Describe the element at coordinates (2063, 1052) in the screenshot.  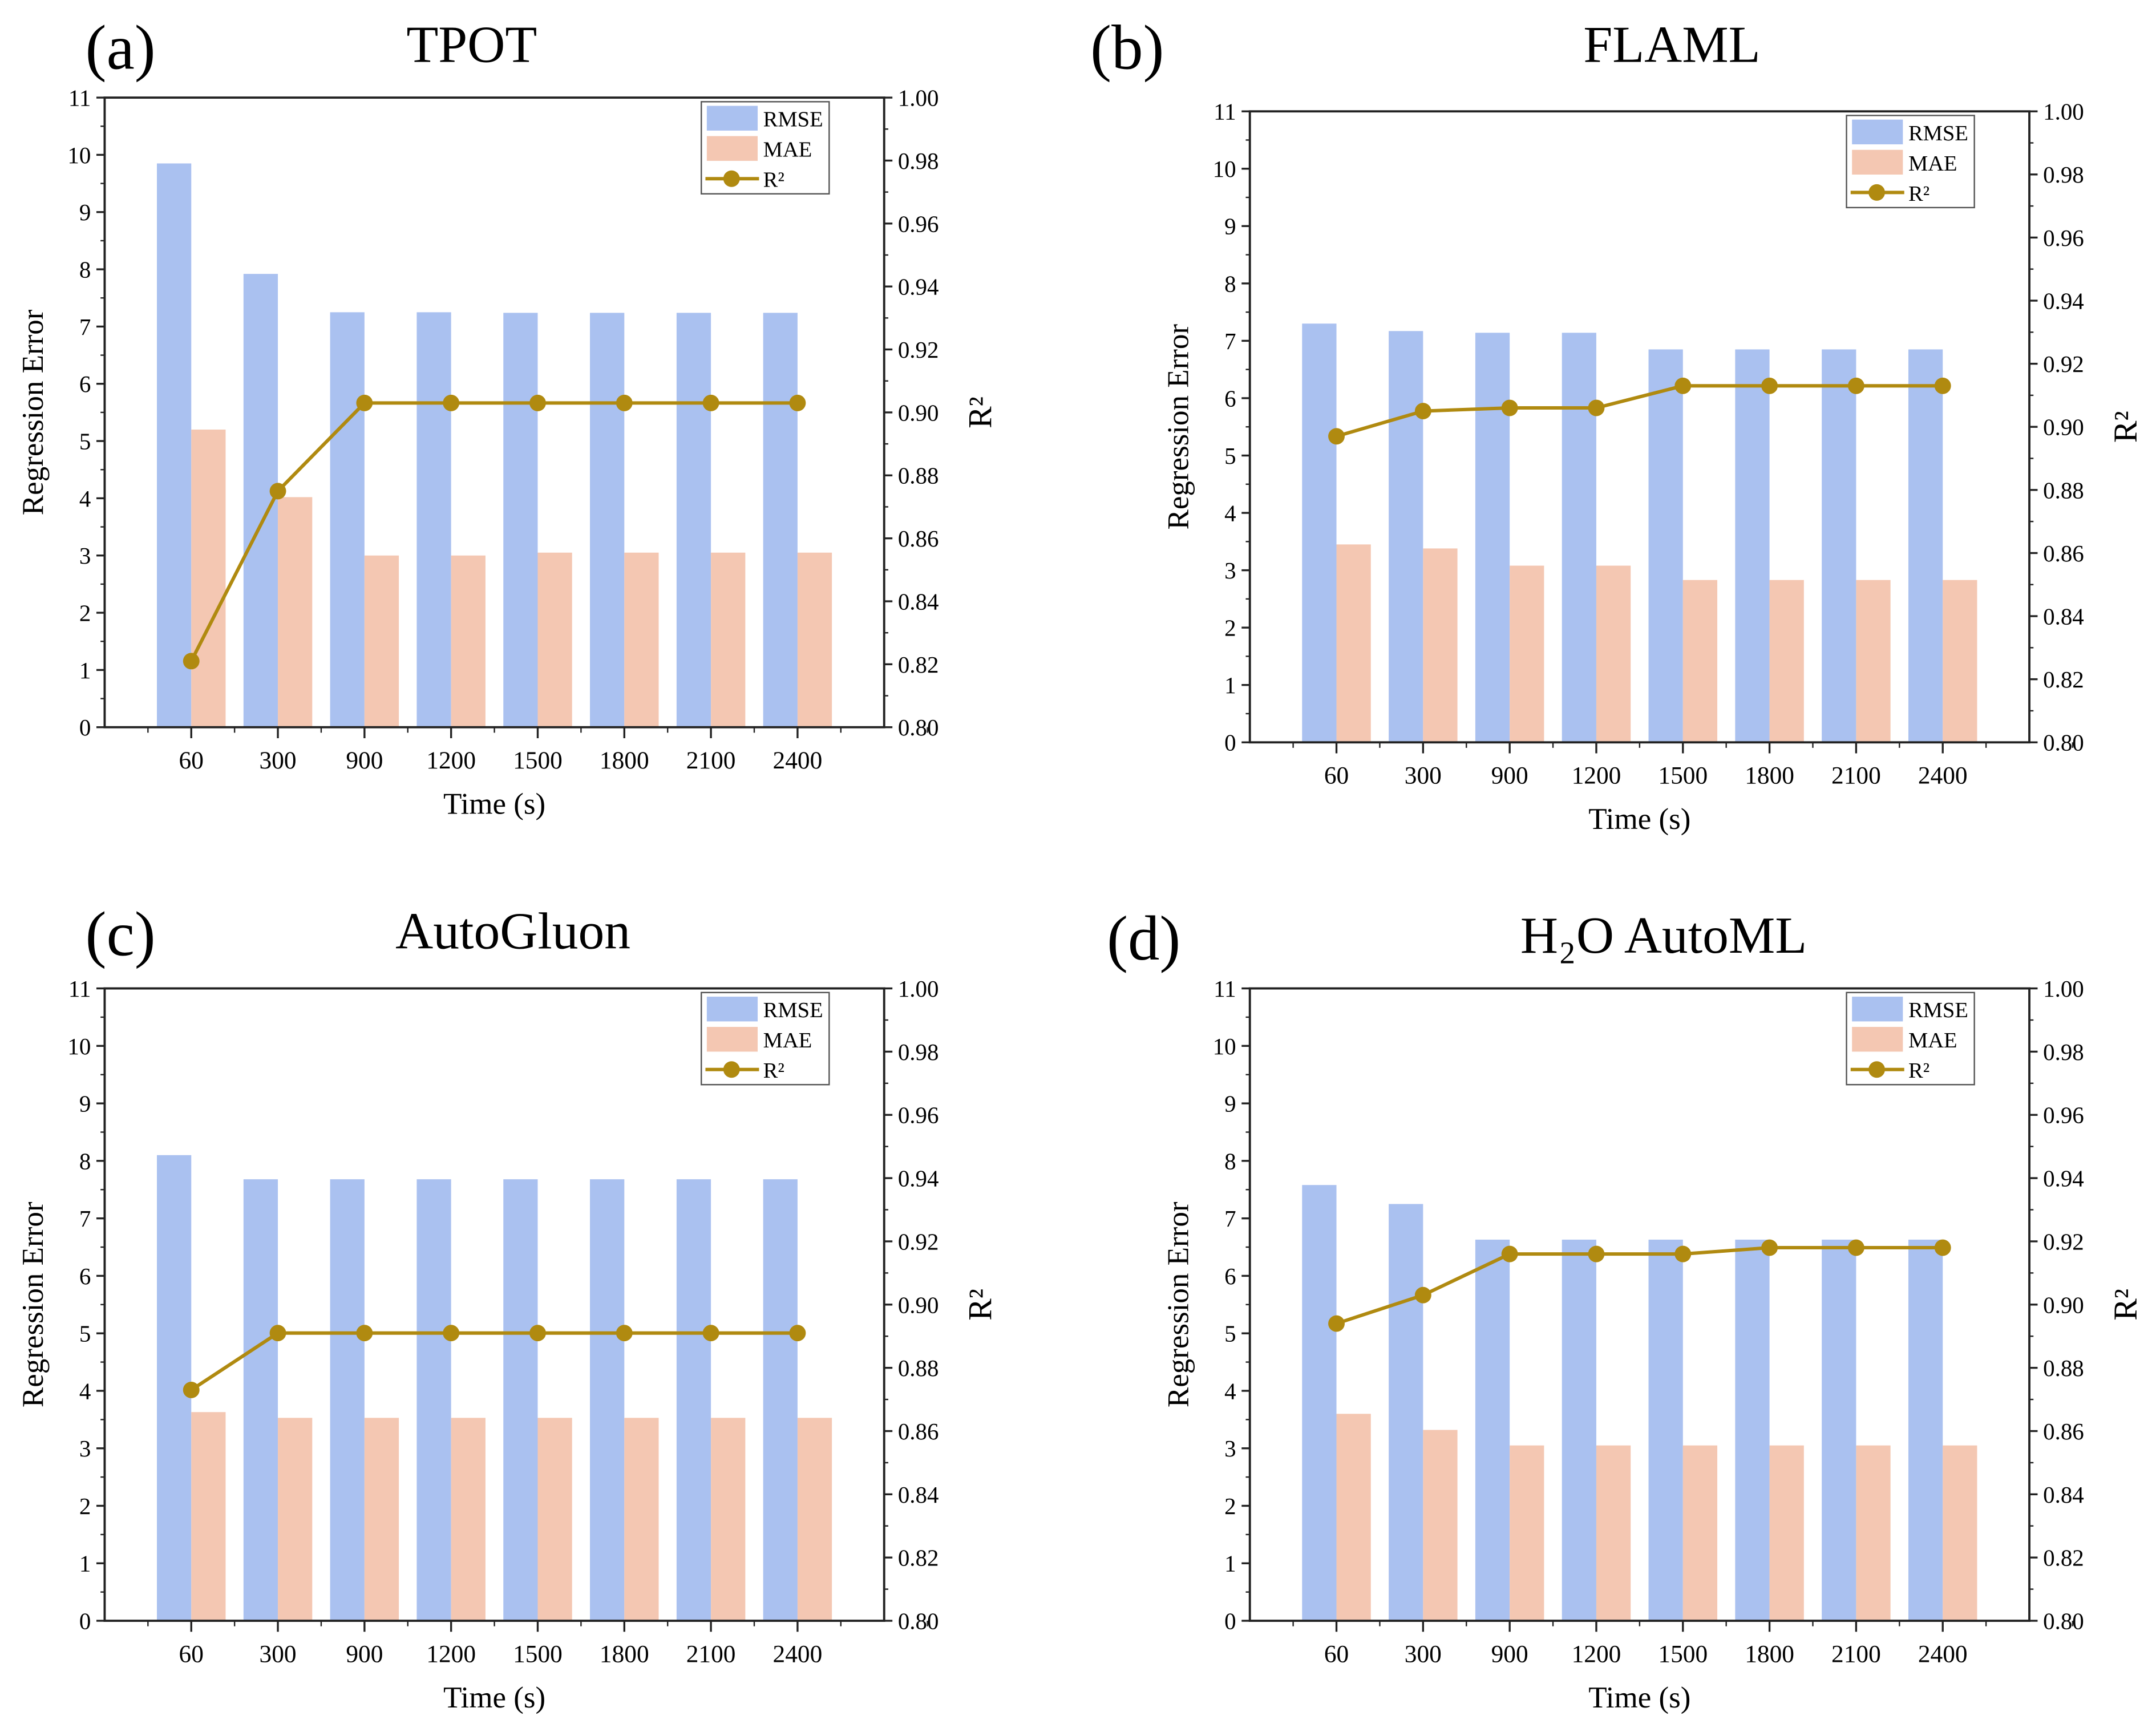
I see `y2-tick-label: 0.98` at that location.